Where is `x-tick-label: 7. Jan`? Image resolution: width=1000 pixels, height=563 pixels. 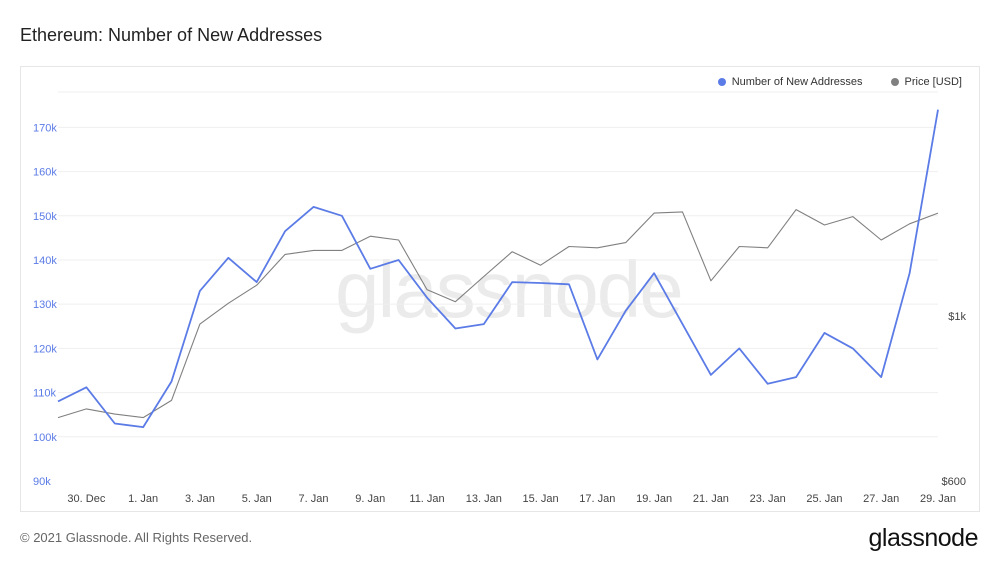
x-tick-label: 7. Jan is located at coordinates (313, 499).